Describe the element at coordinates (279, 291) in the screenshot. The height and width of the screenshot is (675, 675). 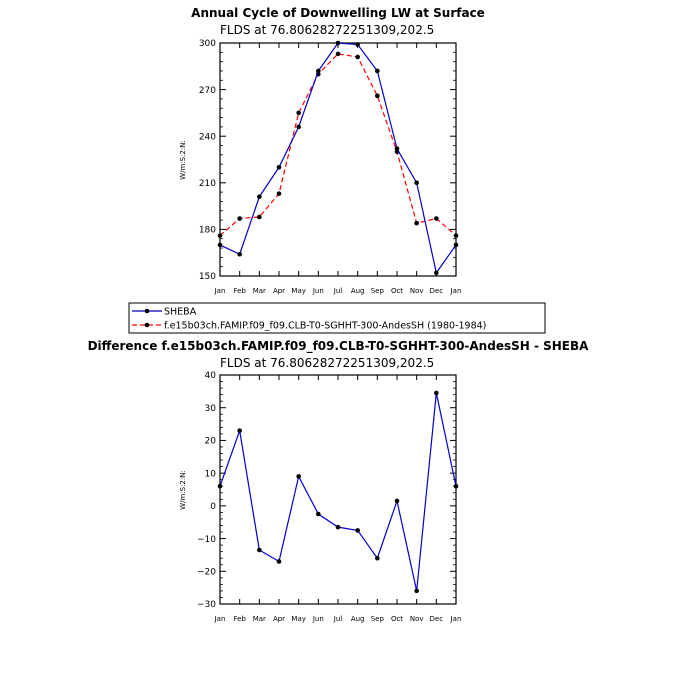
I see `top-chart-xtick-label: Apr` at that location.